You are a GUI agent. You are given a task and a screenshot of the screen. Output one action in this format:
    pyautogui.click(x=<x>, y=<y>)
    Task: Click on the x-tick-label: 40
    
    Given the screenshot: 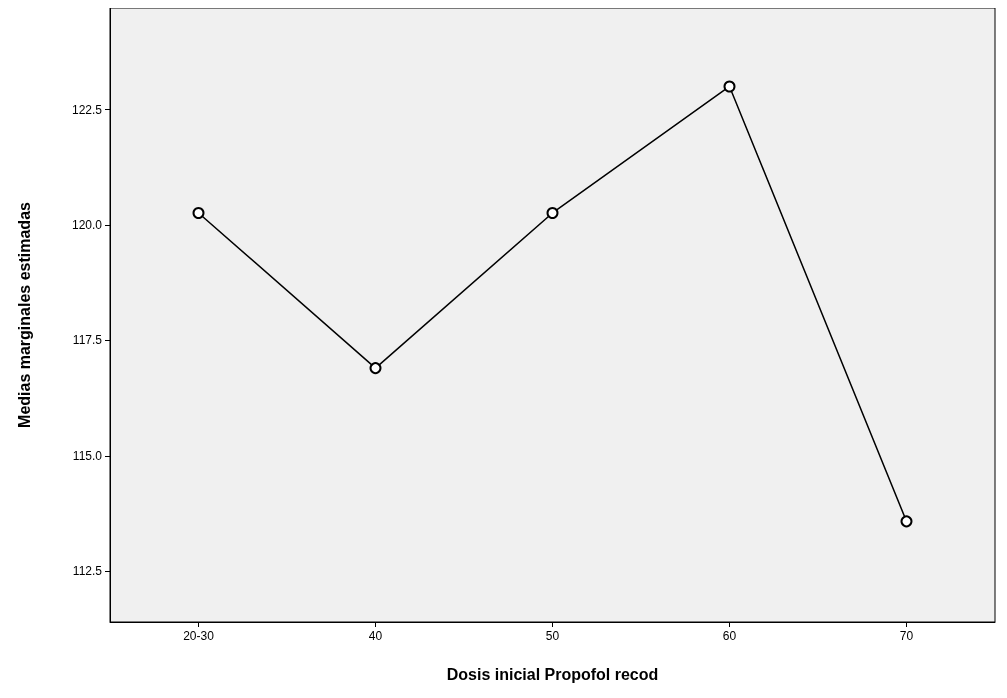 What is the action you would take?
    pyautogui.click(x=375, y=636)
    